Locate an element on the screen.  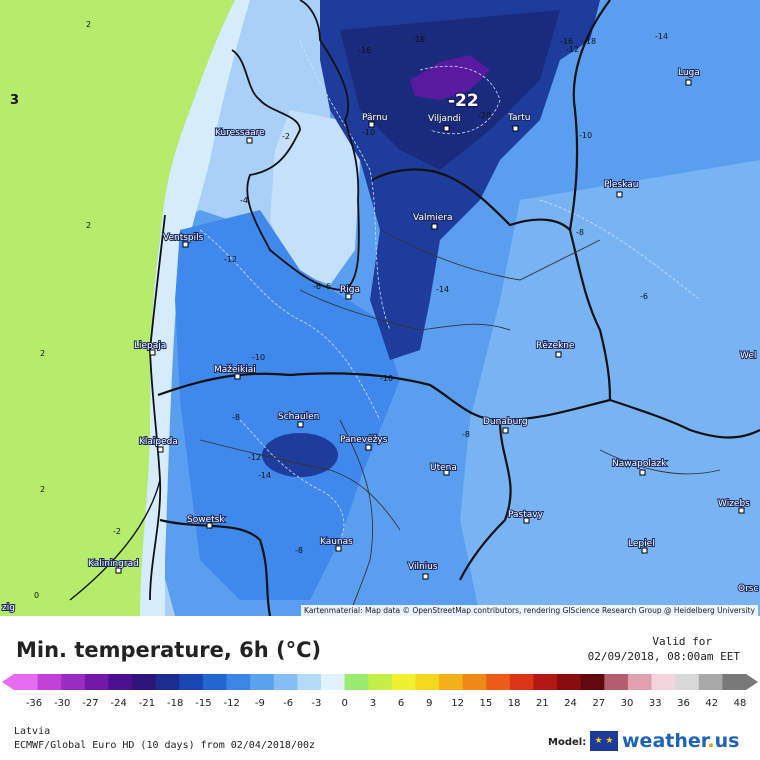
chart-title: Min. temperature, 6h (°C) is located at coordinates (169, 650).